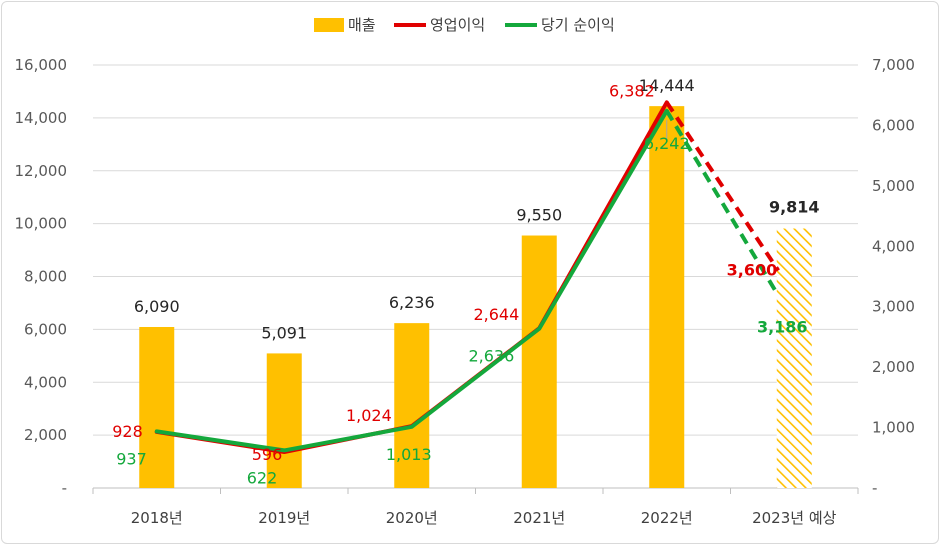 This screenshot has height=545, width=940. What do you see at coordinates (893, 65) in the screenshot?
I see `y-right-tick-label: 7,000` at bounding box center [893, 65].